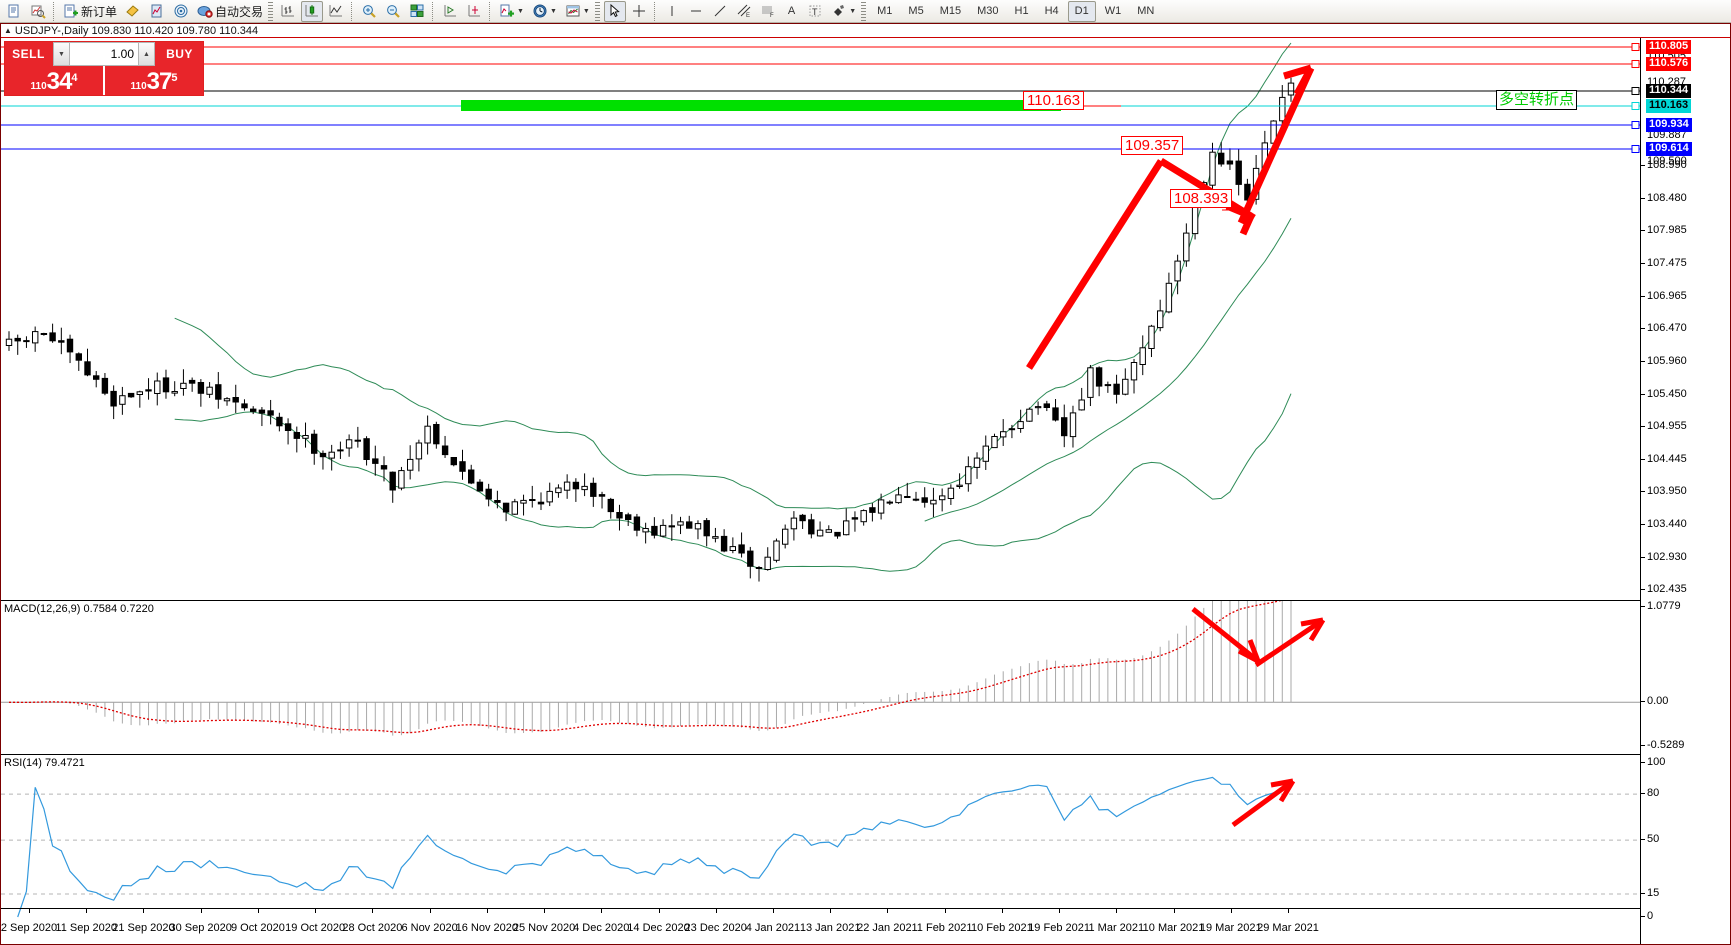 The width and height of the screenshot is (1731, 945). What do you see at coordinates (372, 928) in the screenshot?
I see `time-tick-label: 28 Oct 2020` at bounding box center [372, 928].